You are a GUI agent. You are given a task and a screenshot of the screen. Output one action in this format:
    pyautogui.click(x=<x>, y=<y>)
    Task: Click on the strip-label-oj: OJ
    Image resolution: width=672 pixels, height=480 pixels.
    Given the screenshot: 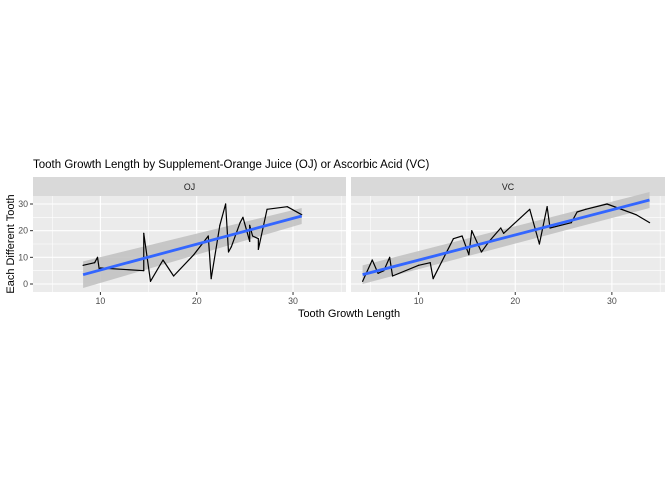 What is the action you would take?
    pyautogui.click(x=189, y=187)
    